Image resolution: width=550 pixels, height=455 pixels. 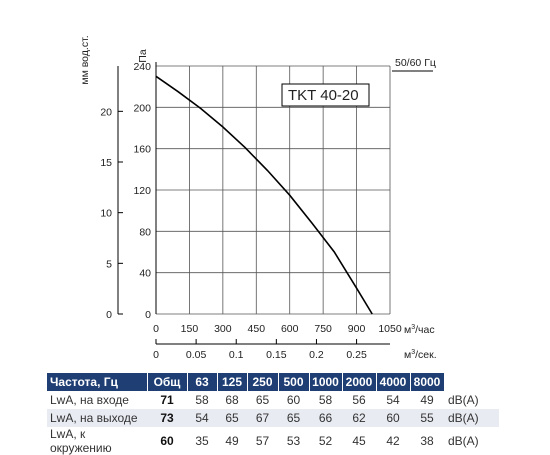 What do you see at coordinates (262, 418) in the screenshot?
I see `cell: 67` at bounding box center [262, 418].